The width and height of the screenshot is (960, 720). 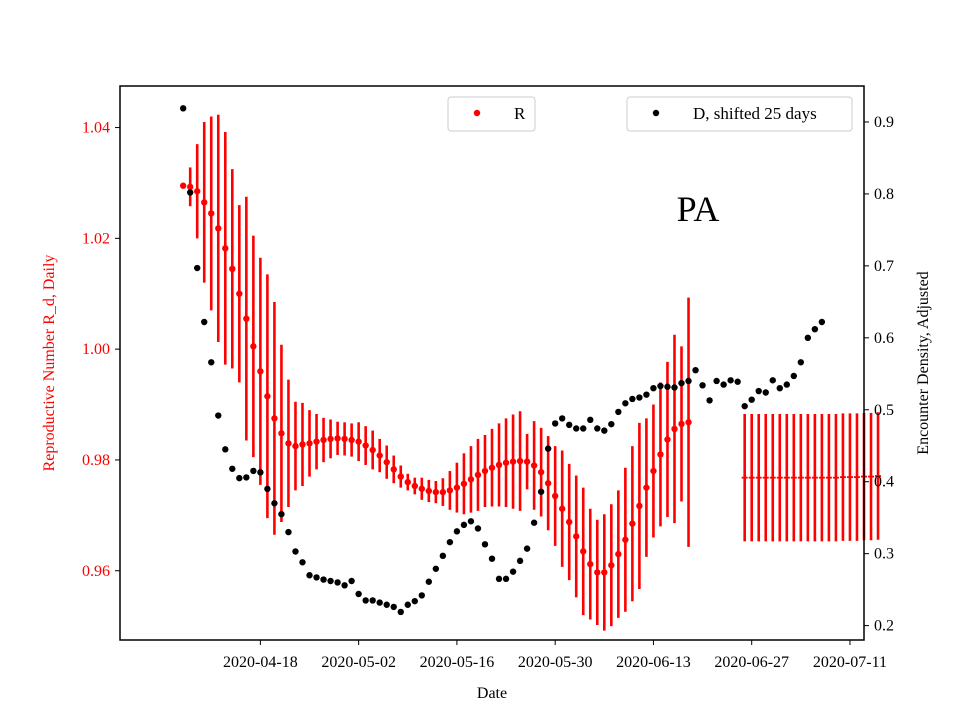 What do you see at coordinates (656, 113) in the screenshot?
I see `legend-d-marker` at bounding box center [656, 113].